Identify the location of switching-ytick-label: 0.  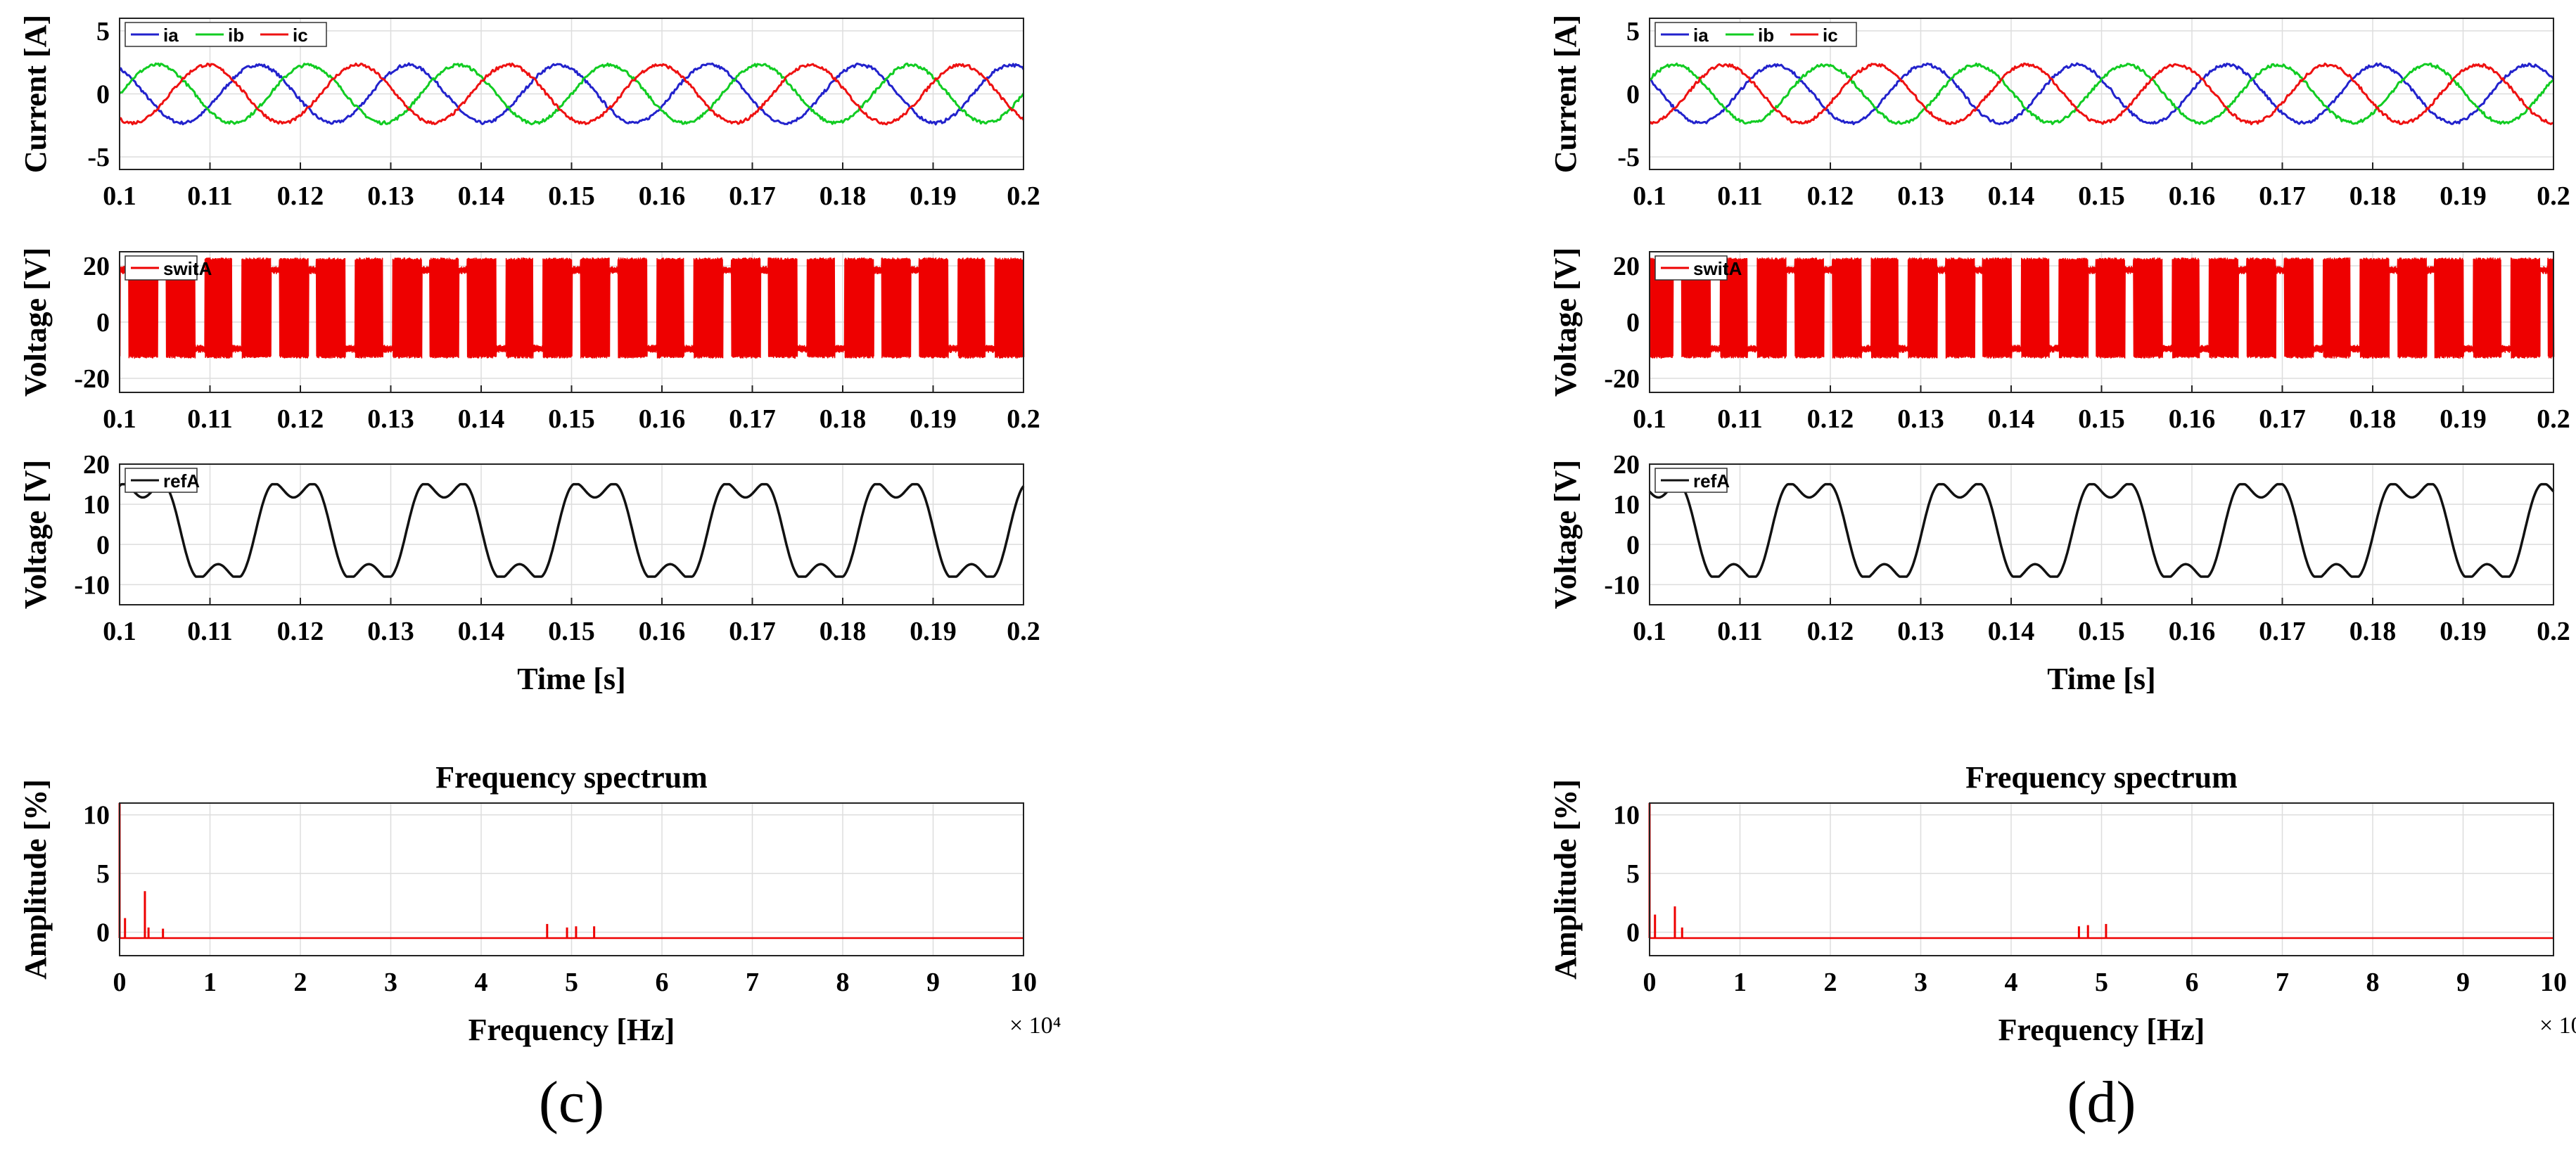
(1633, 323).